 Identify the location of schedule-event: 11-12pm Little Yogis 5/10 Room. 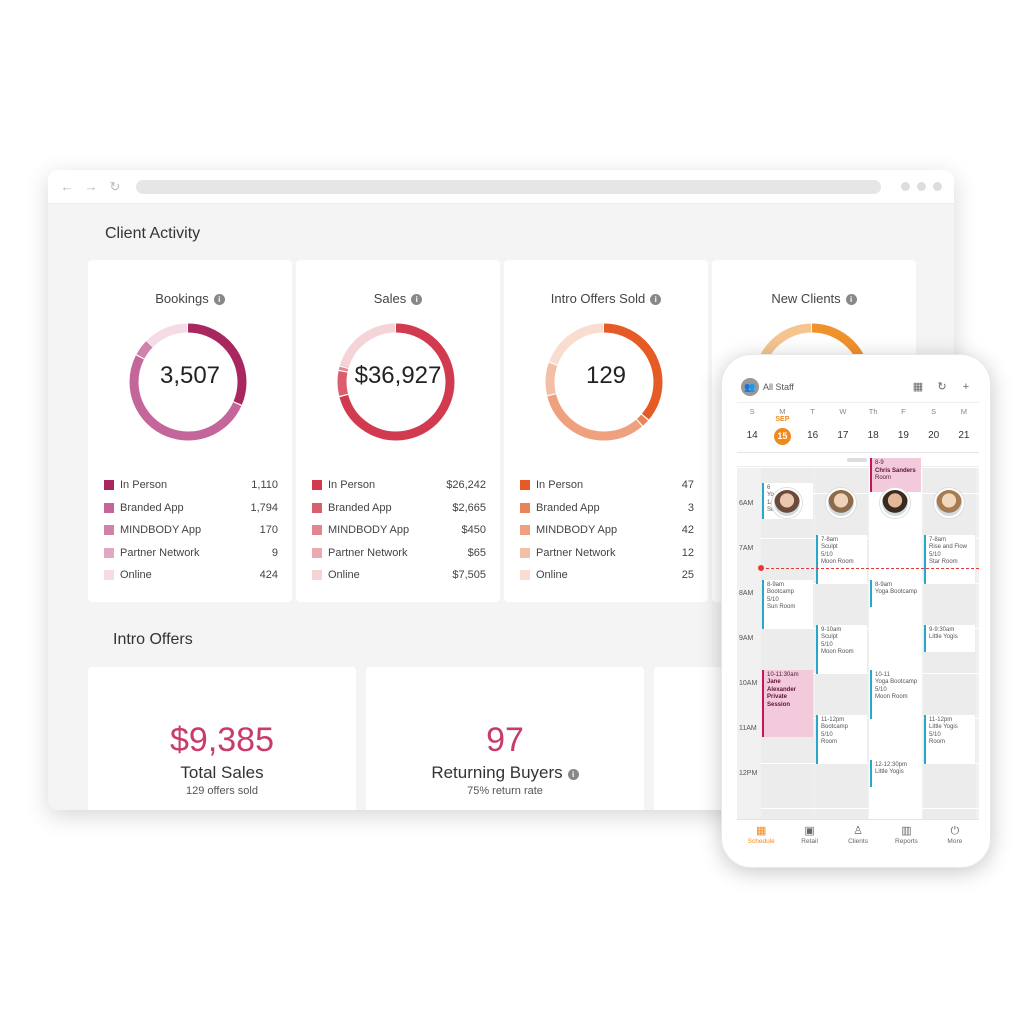
(949, 739).